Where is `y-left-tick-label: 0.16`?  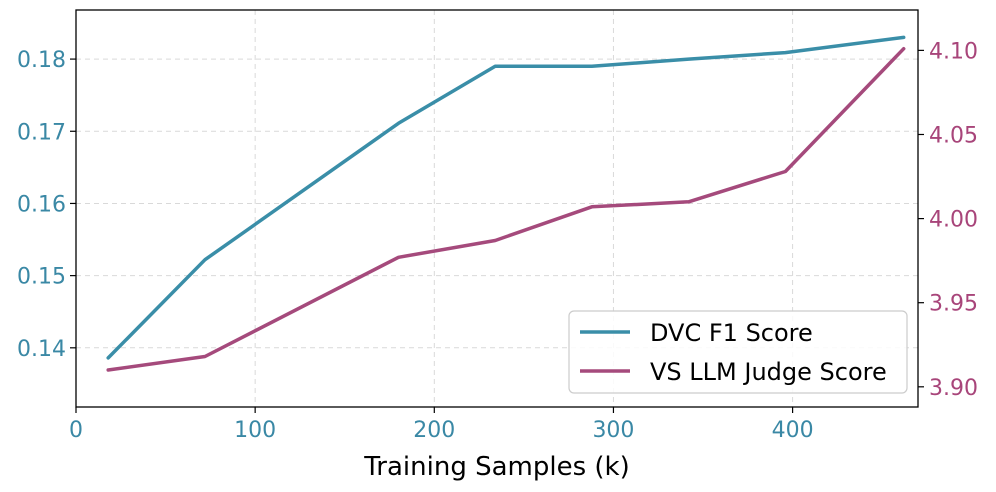
y-left-tick-label: 0.16 is located at coordinates (41, 204).